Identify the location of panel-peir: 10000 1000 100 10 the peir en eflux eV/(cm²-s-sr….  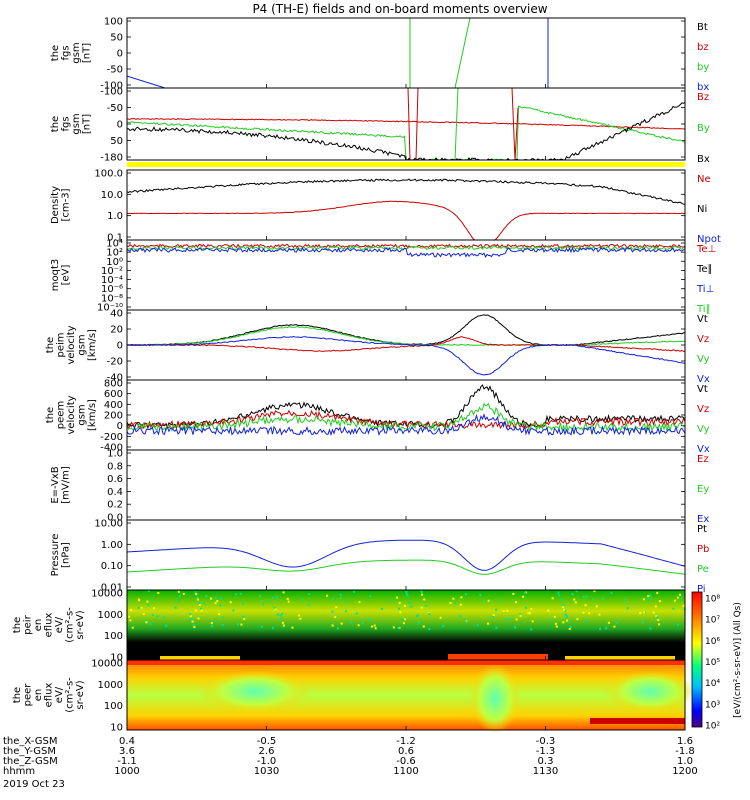
(349, 626).